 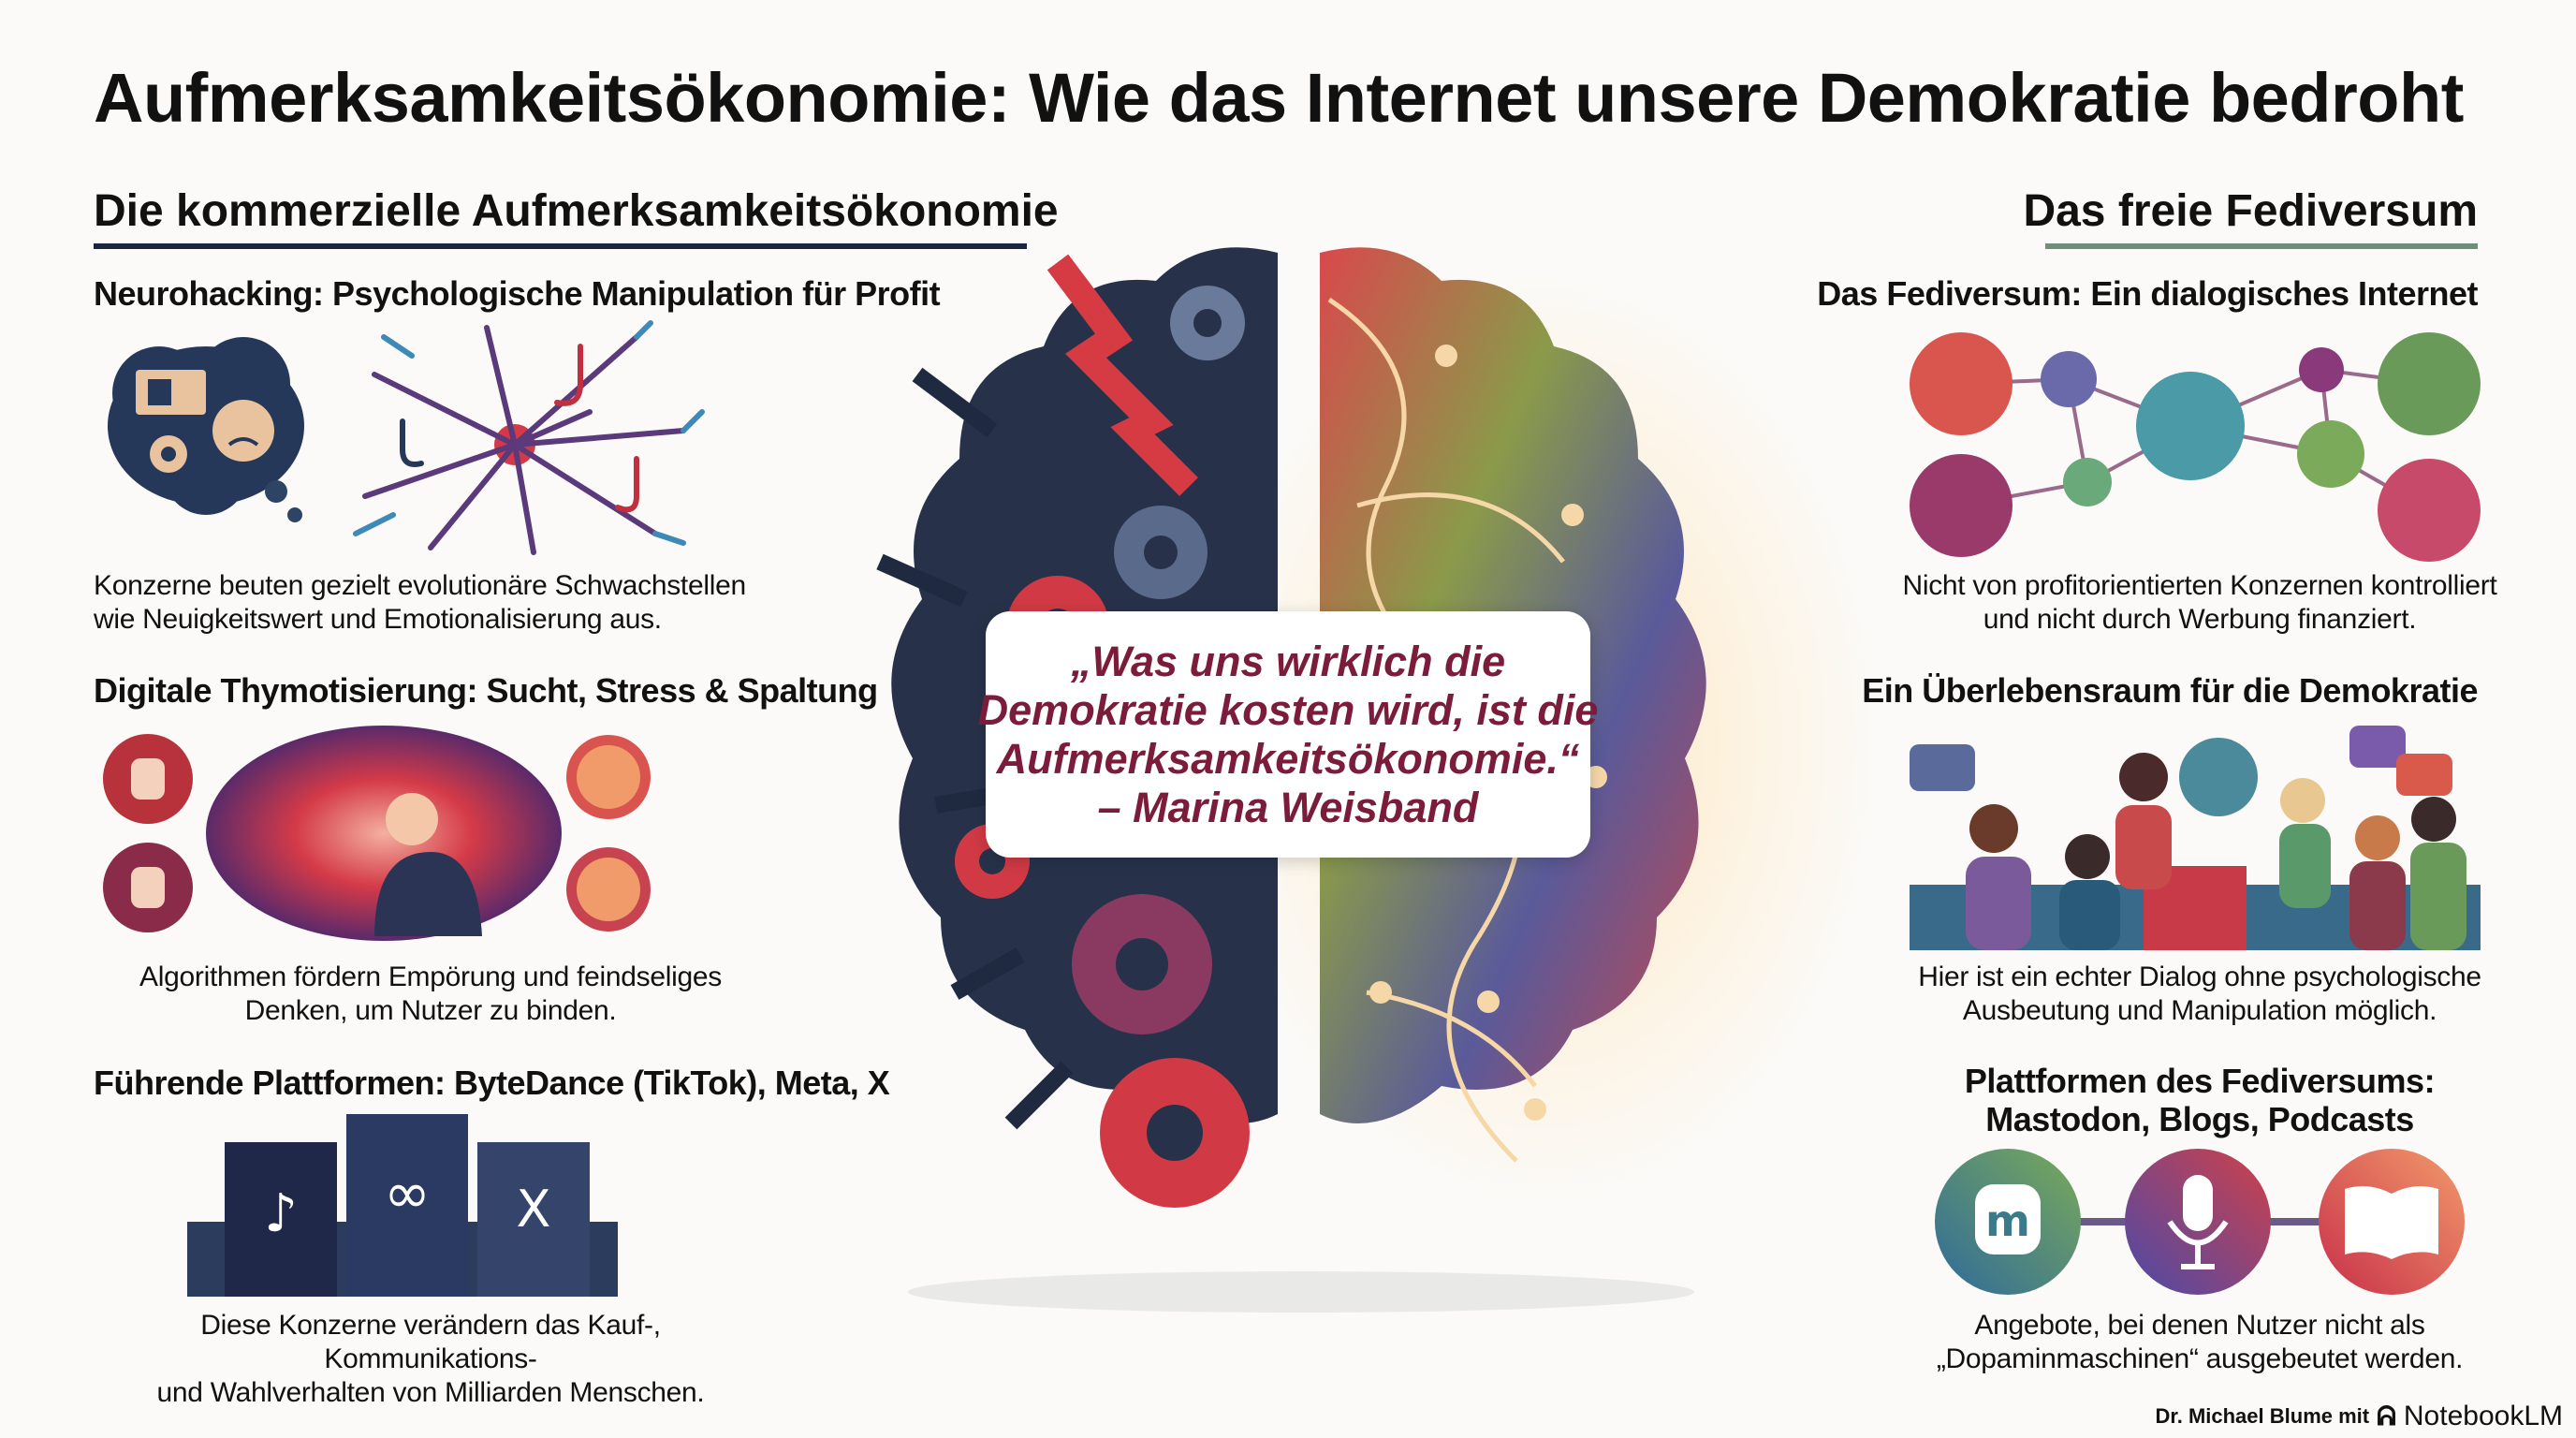 I want to click on svg-text: m, so click(x=2008, y=1221).